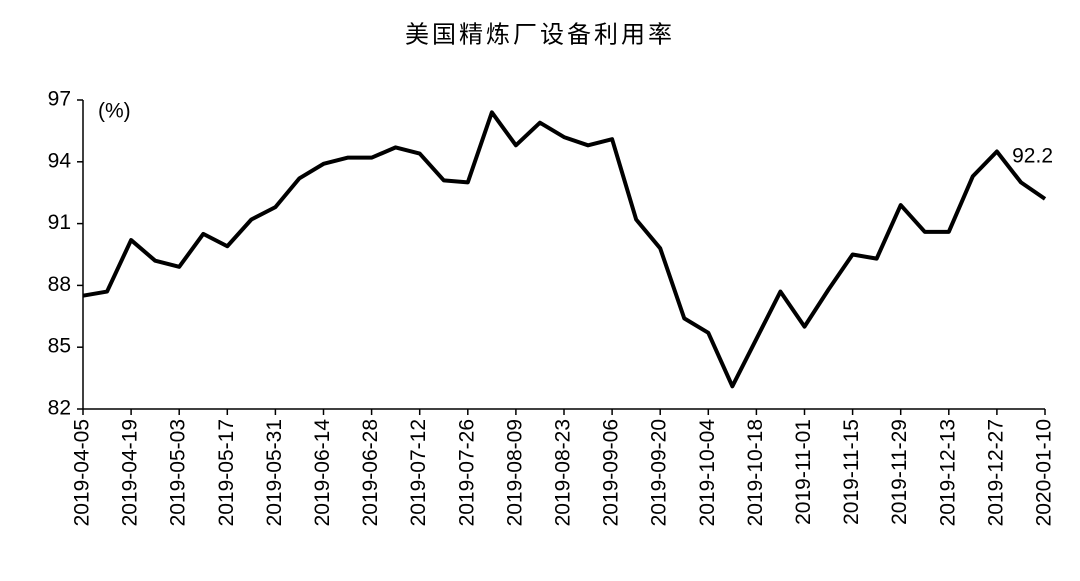  What do you see at coordinates (418, 472) in the screenshot?
I see `x-tick-label: 2019-07-12` at bounding box center [418, 472].